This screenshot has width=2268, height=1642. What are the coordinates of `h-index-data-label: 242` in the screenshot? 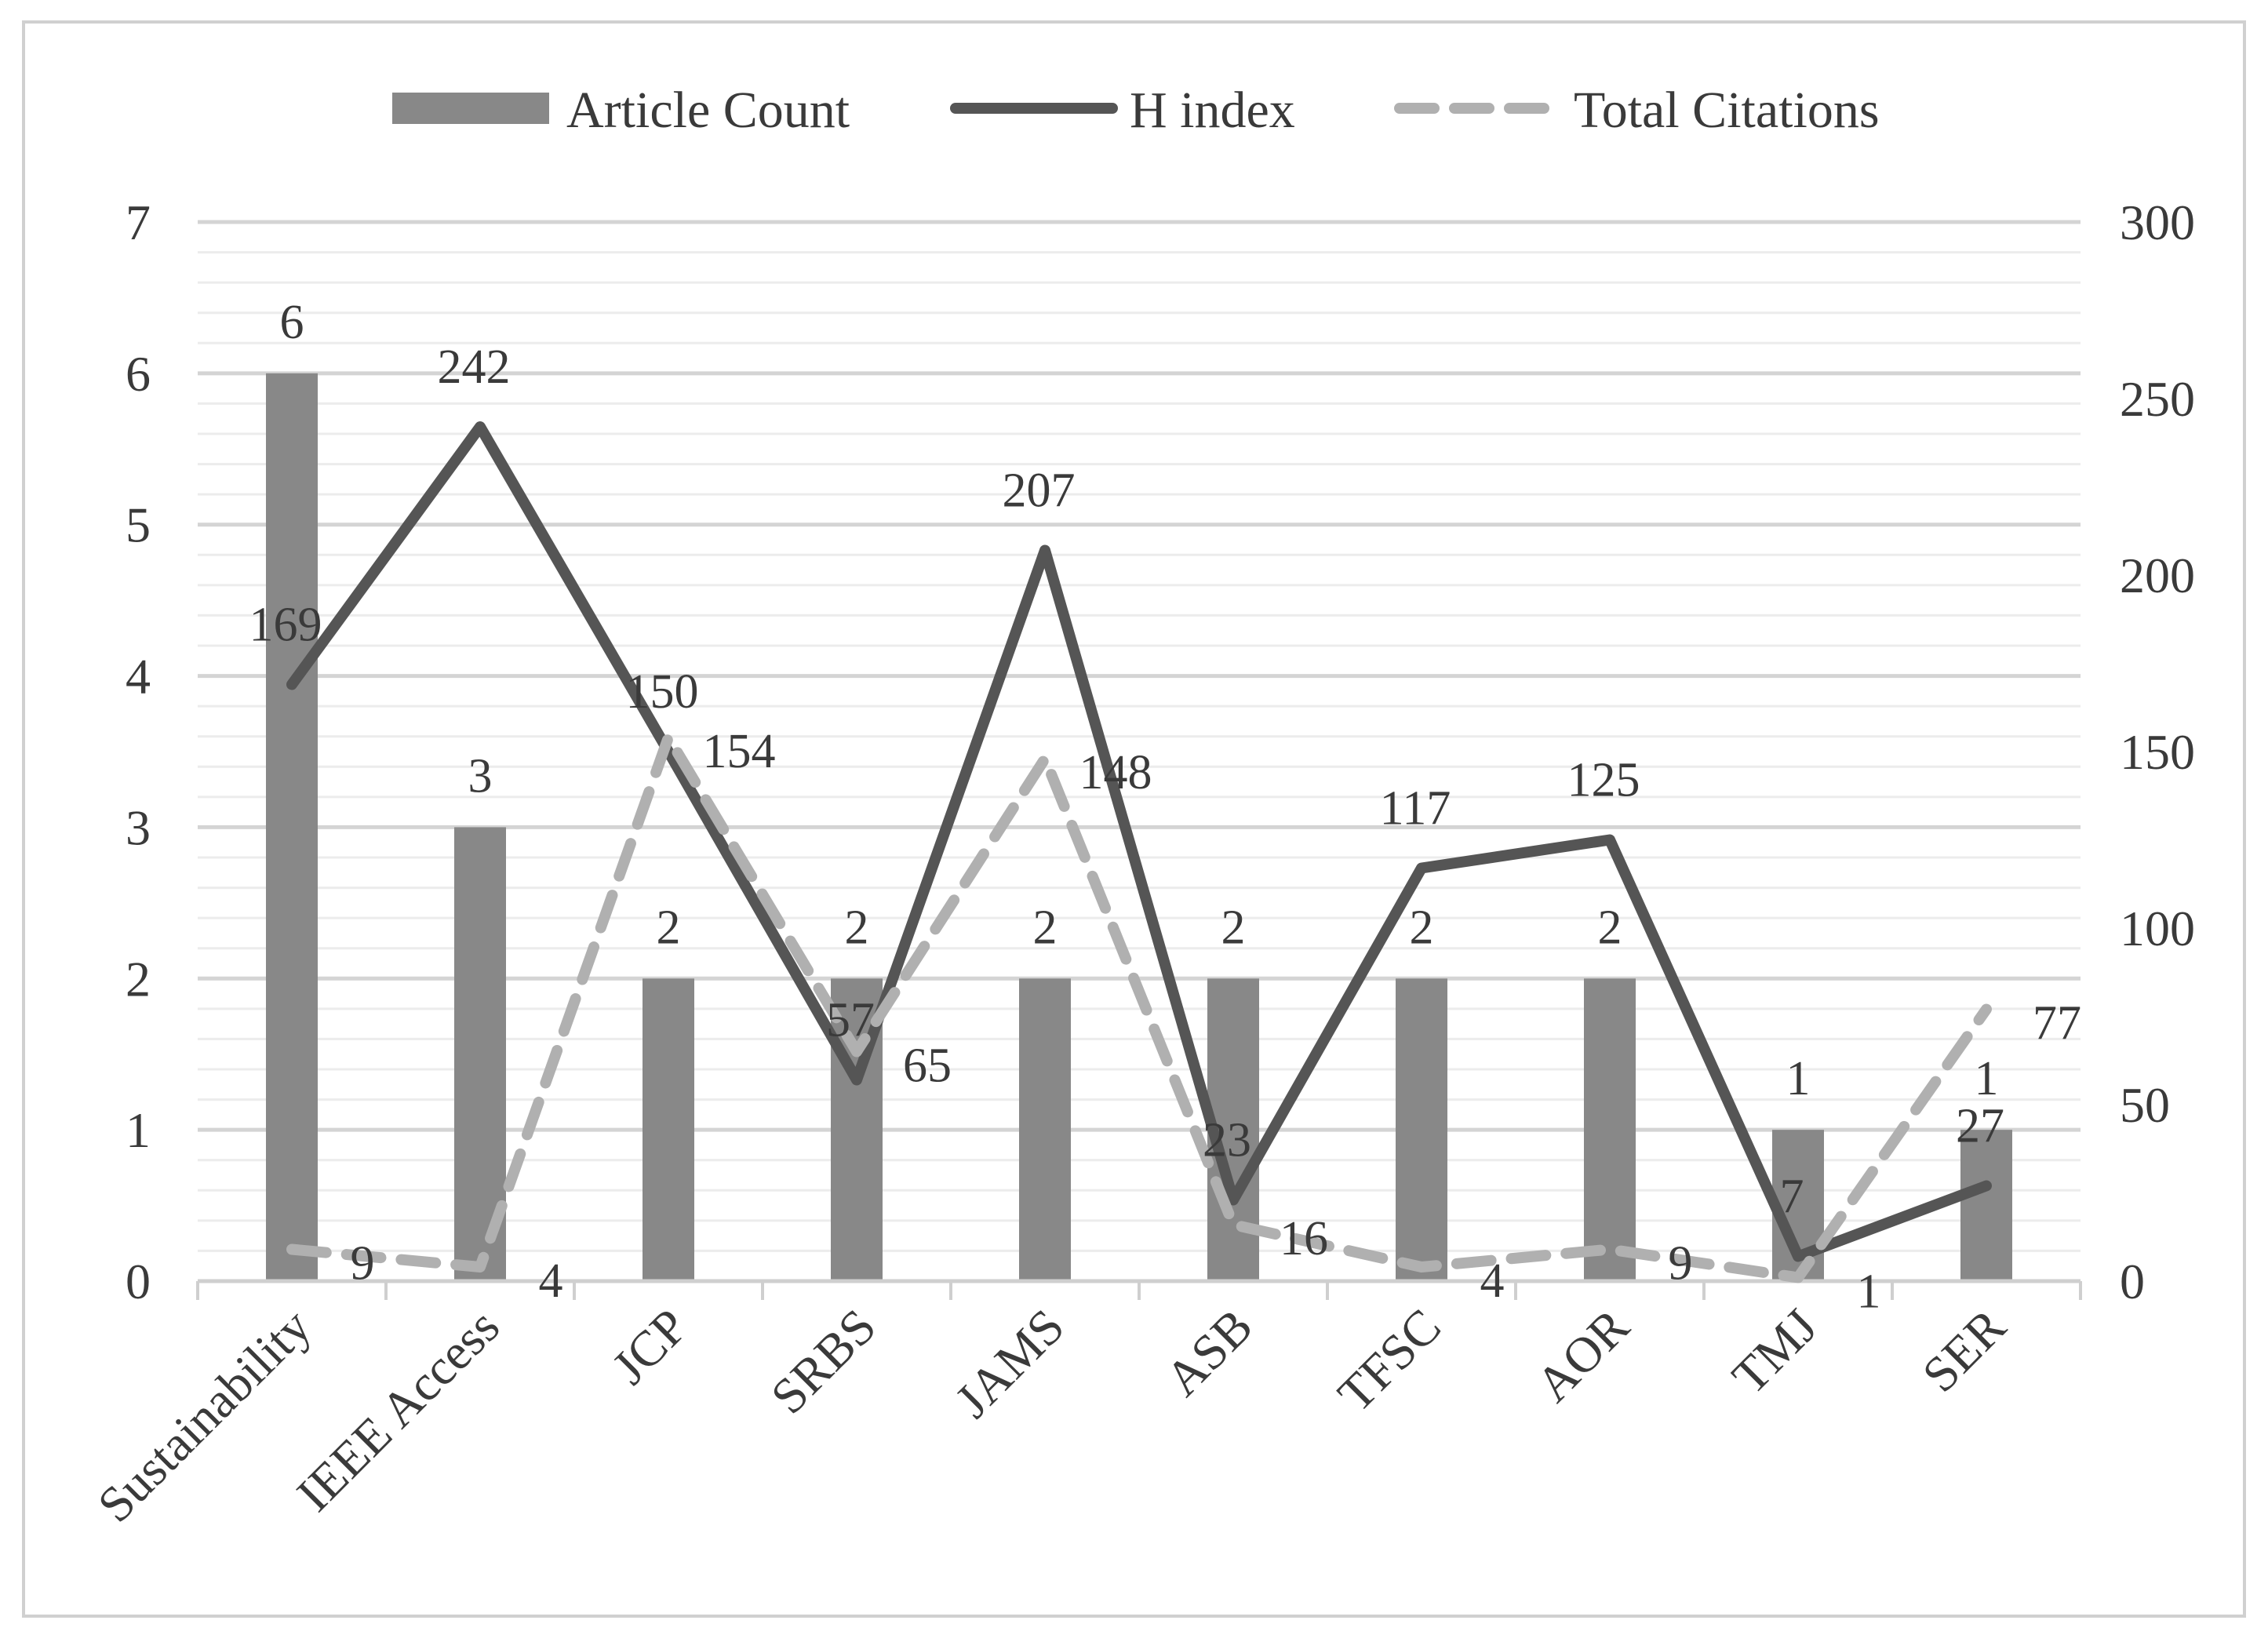 It's located at (474, 367).